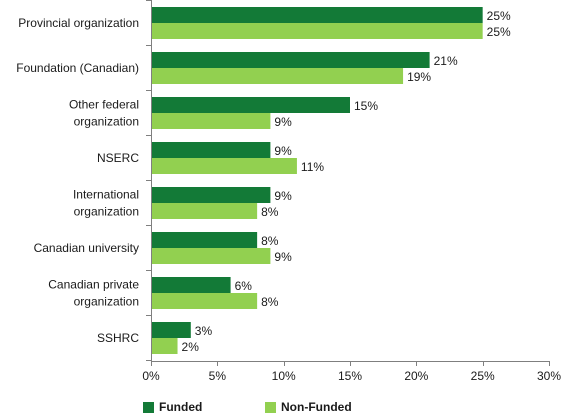 The width and height of the screenshot is (565, 413). I want to click on value-label: 21%, so click(446, 61).